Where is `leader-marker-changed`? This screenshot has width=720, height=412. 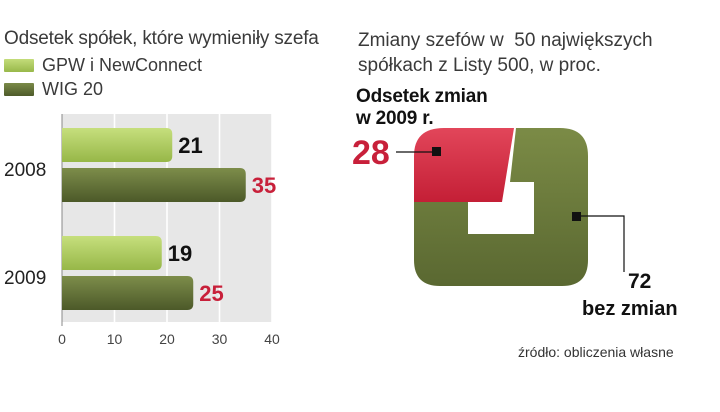 leader-marker-changed is located at coordinates (436, 151).